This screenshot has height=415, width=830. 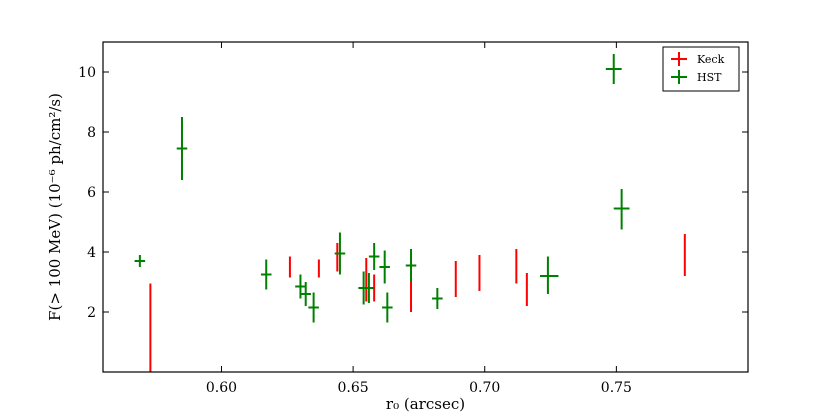 I want to click on legend-label: HST, so click(x=709, y=77).